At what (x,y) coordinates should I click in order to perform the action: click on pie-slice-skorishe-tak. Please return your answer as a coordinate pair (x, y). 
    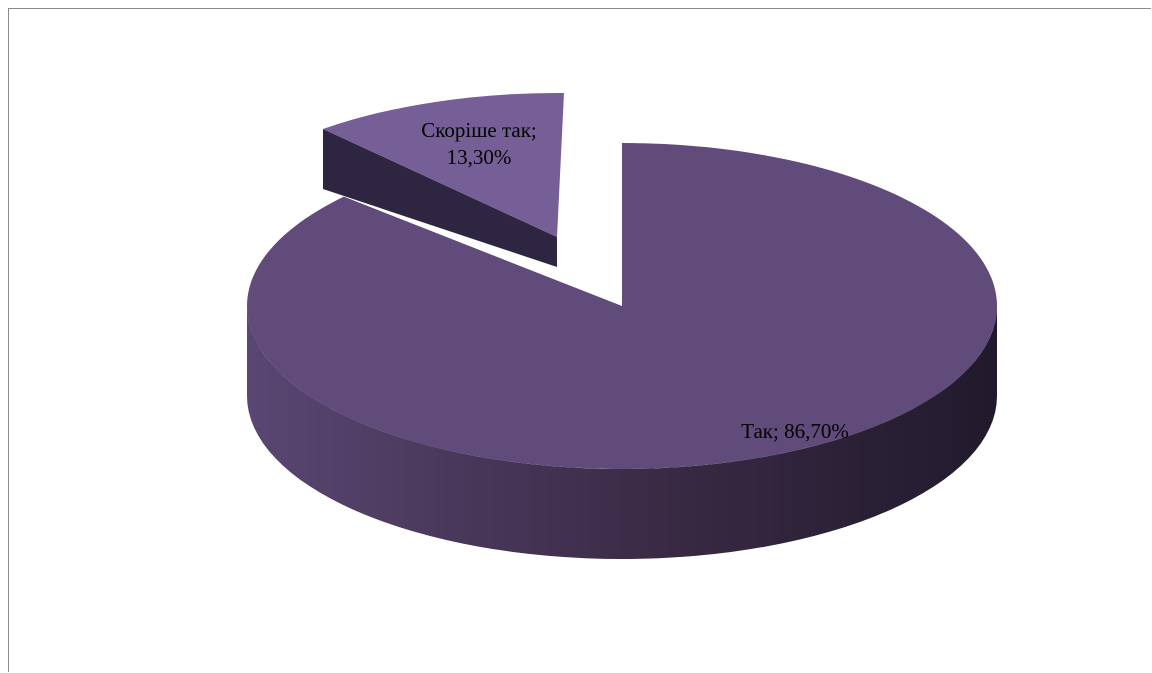
    Looking at the image, I should click on (443, 179).